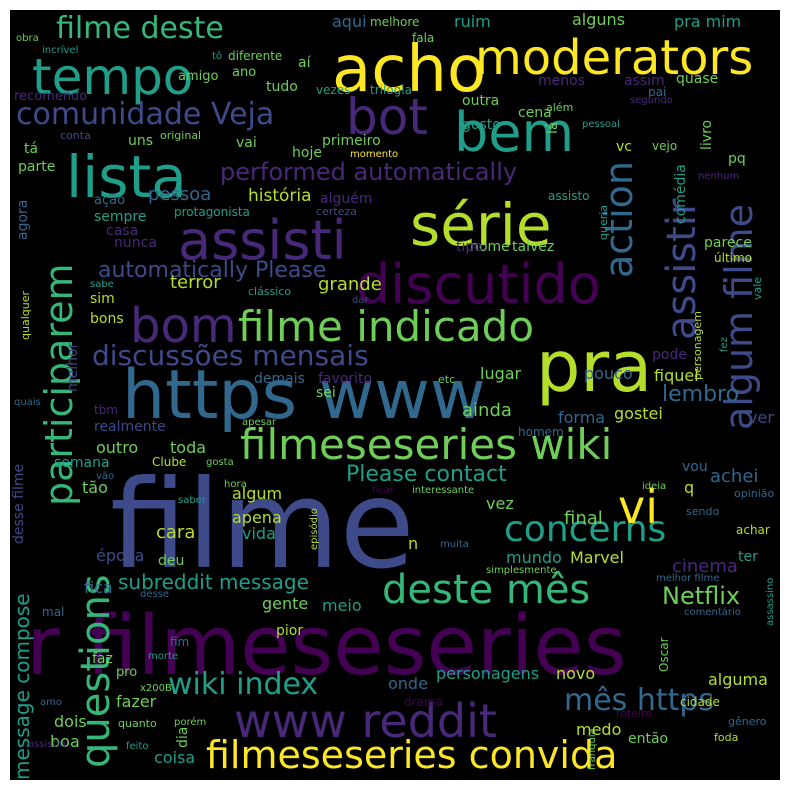 Image resolution: width=790 pixels, height=790 pixels. Describe the element at coordinates (654, 486) in the screenshot. I see `word: ideia` at that location.